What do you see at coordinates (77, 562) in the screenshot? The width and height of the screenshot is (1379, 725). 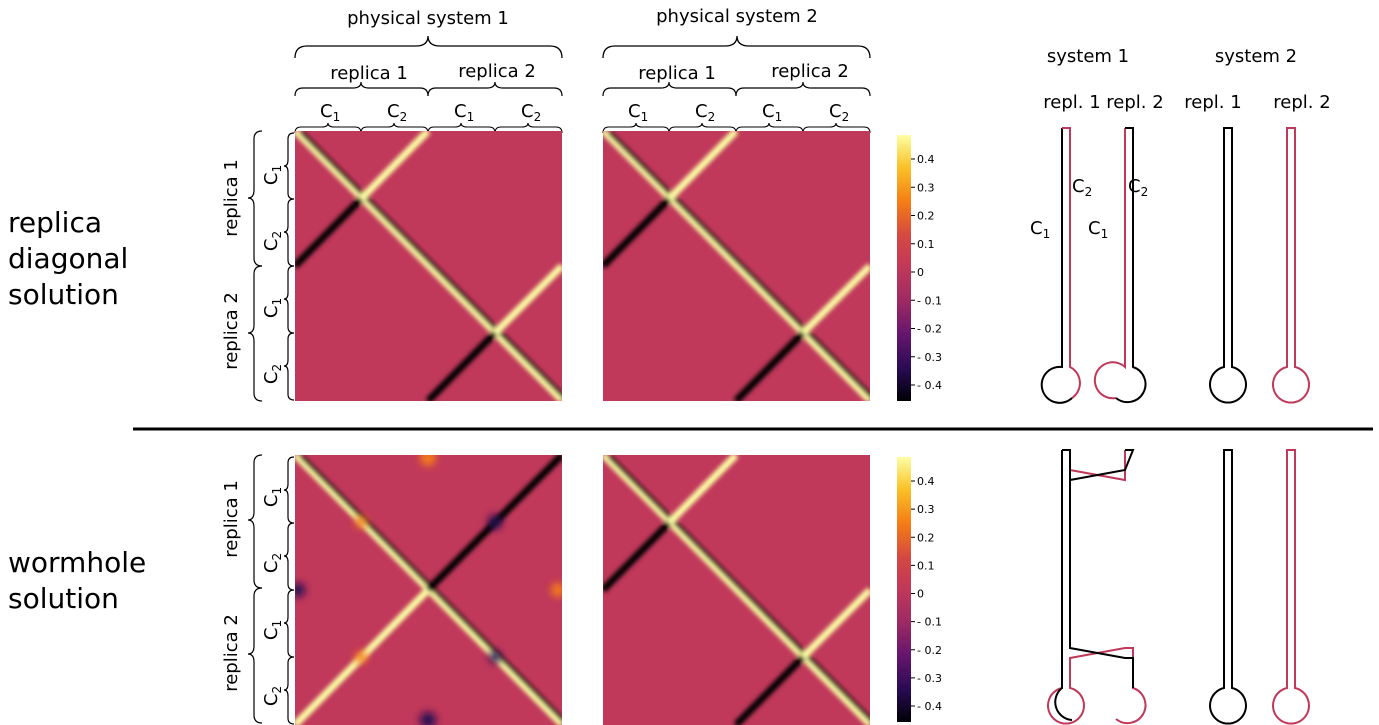 I see `row-label-wormhole-line-1: wormhole` at bounding box center [77, 562].